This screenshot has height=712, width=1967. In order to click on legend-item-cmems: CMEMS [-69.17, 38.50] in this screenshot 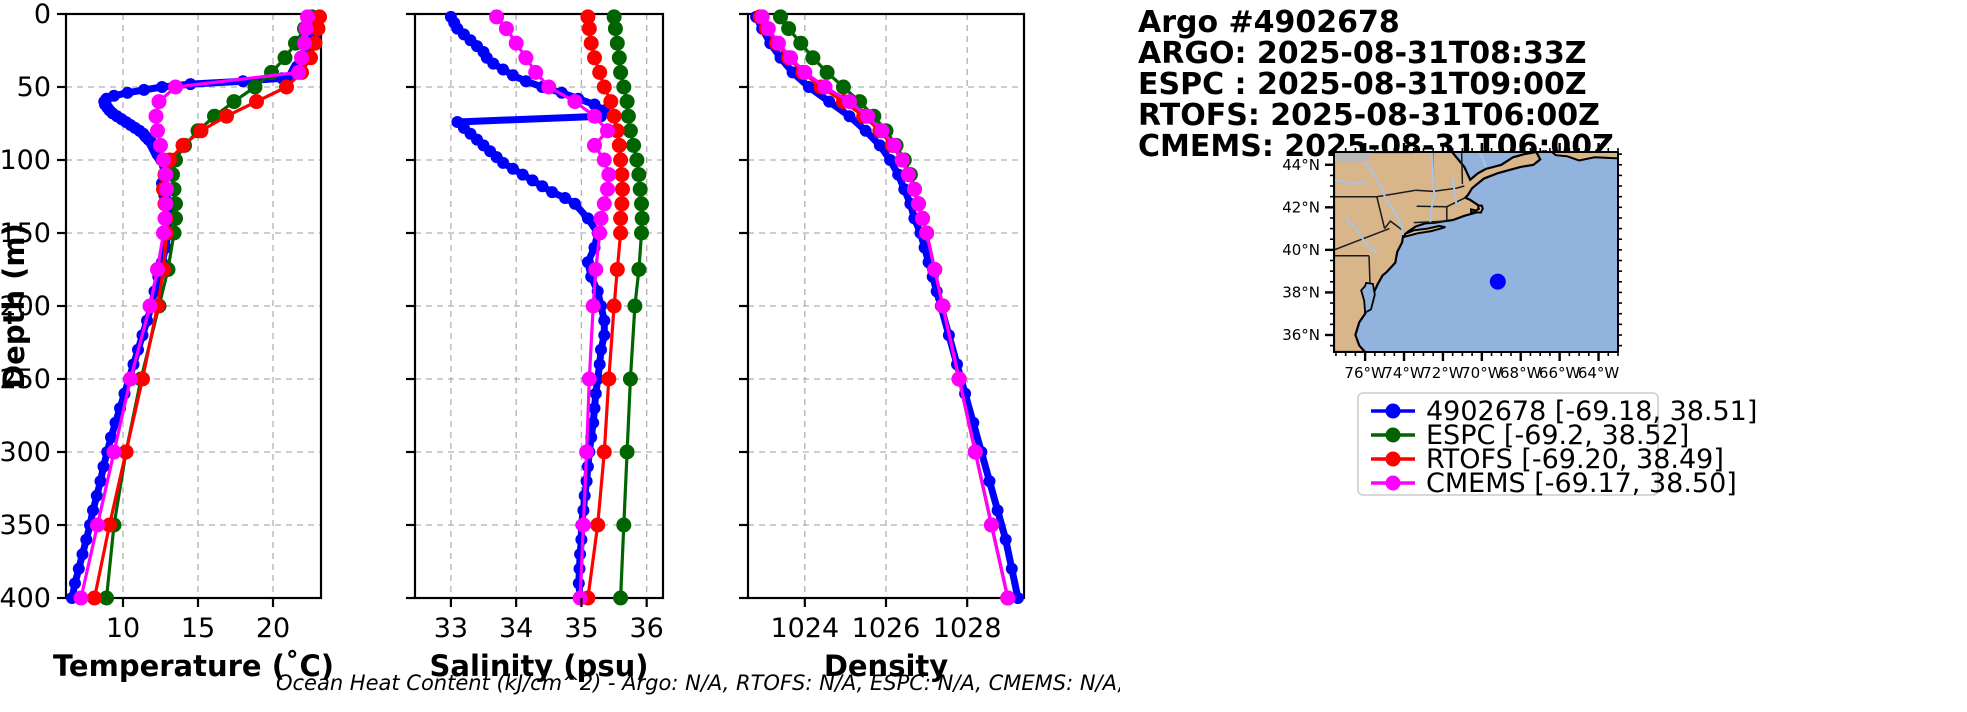, I will do `click(1554, 483)`.